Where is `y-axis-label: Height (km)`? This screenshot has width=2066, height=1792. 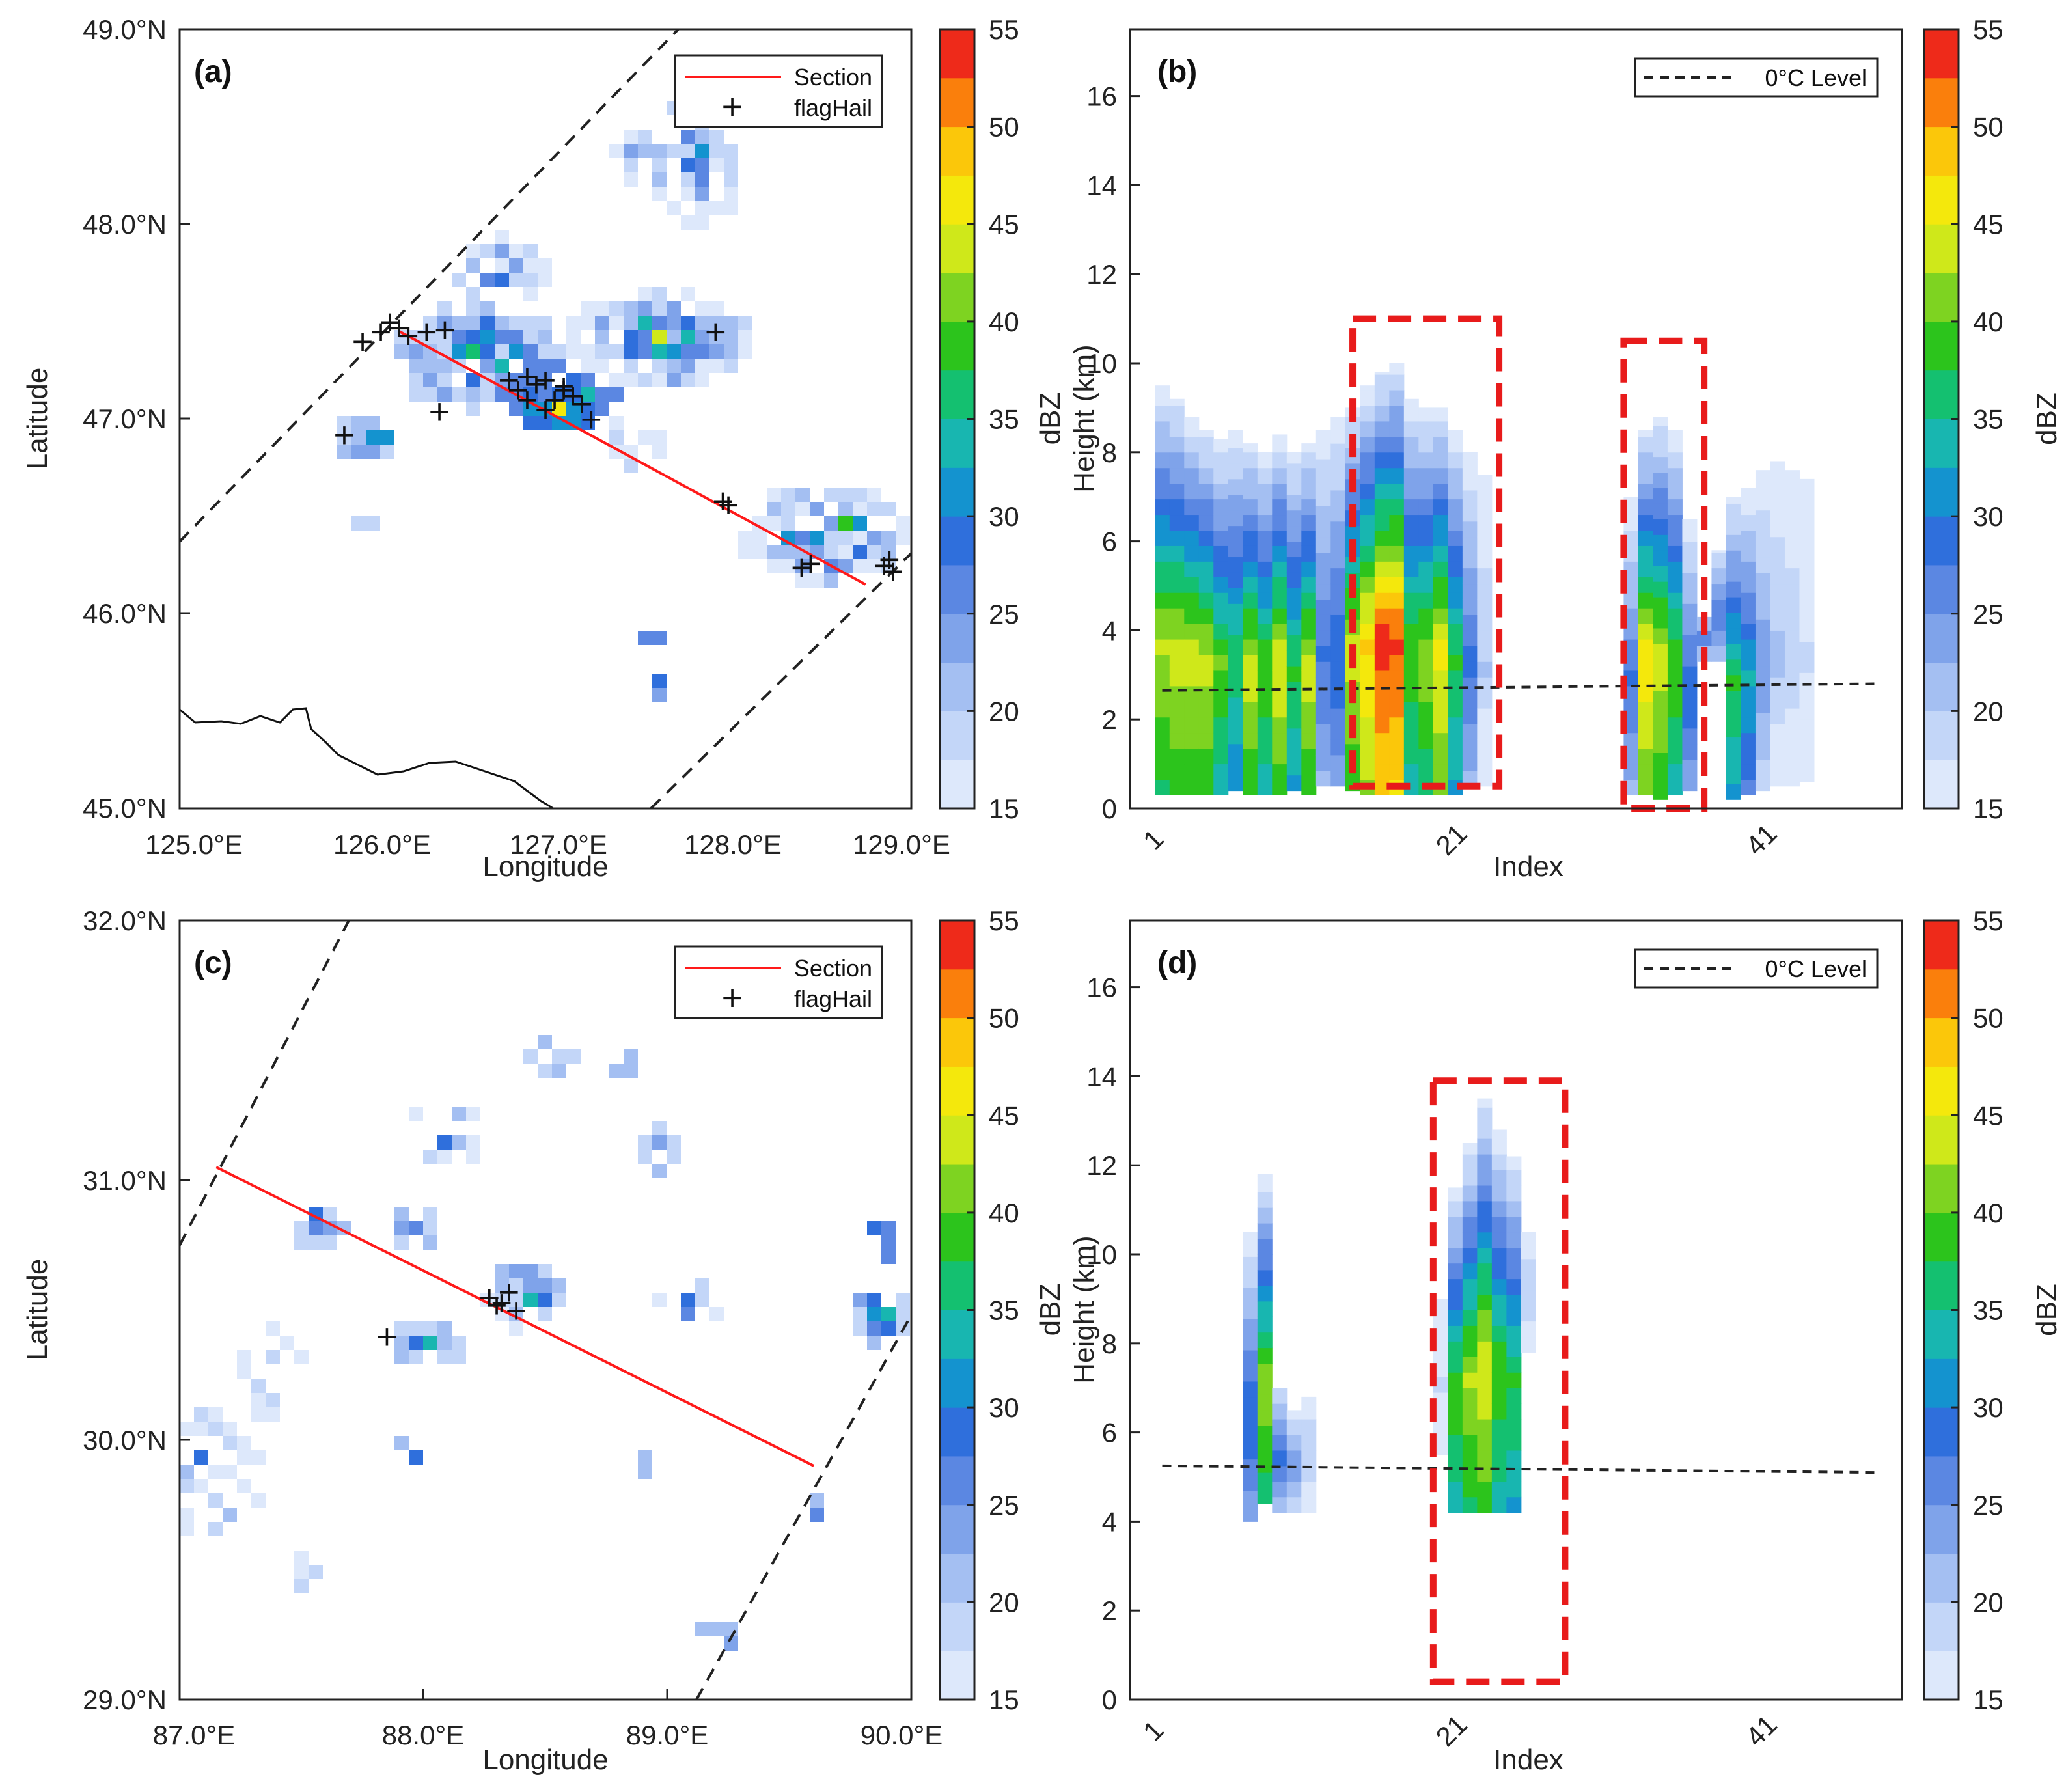
y-axis-label: Height (km) is located at coordinates (1084, 1309).